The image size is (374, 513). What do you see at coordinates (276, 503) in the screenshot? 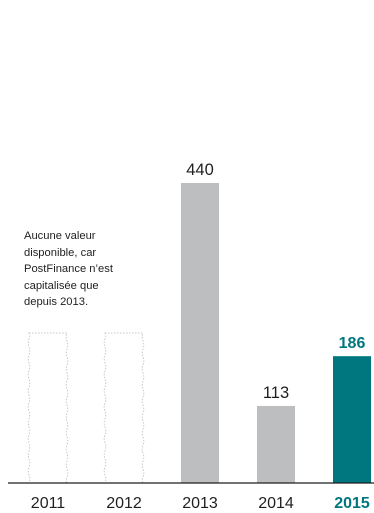
I see `x-tick-label-2014: 2014` at bounding box center [276, 503].